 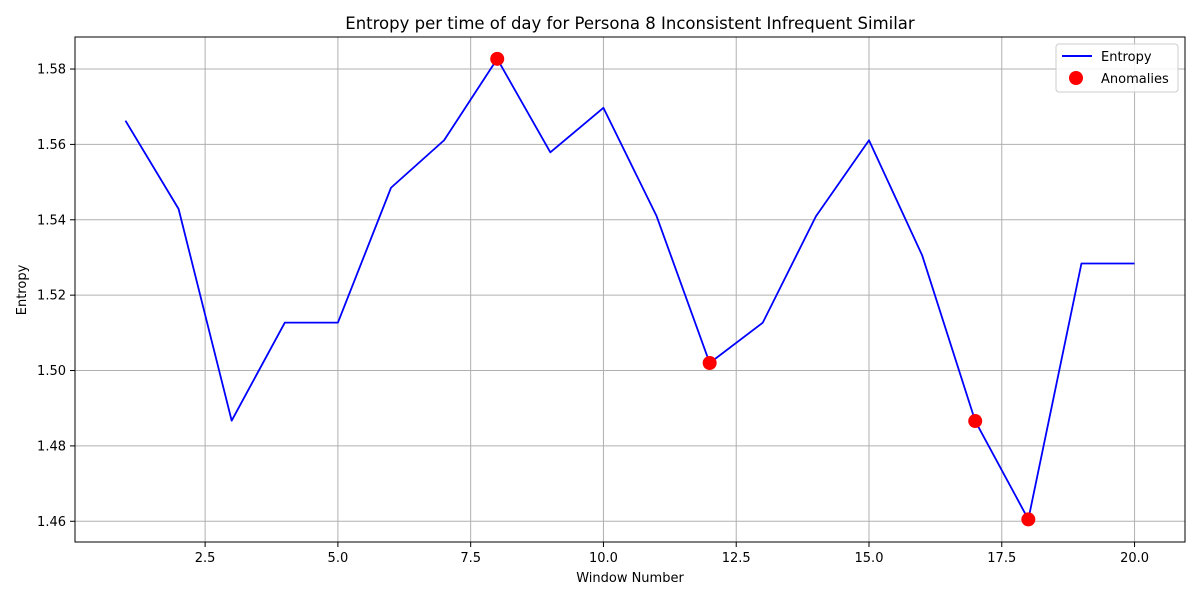 I want to click on x-tick-label: 2.5, so click(x=205, y=558).